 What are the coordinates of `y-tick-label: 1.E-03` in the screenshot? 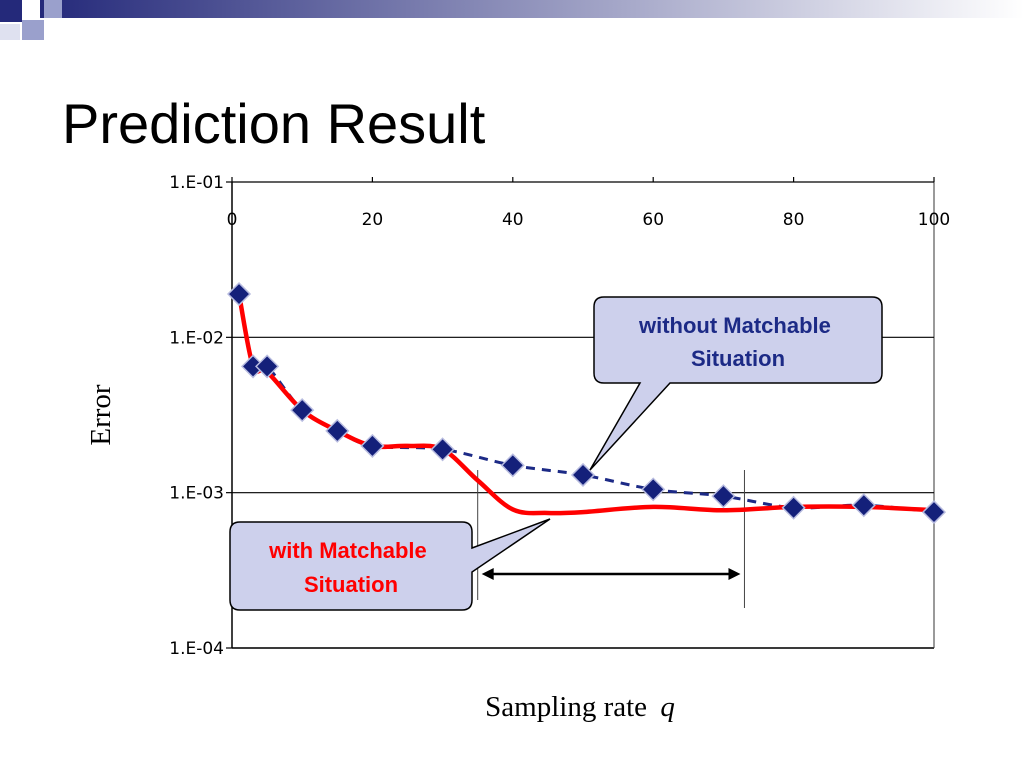 It's located at (196, 494).